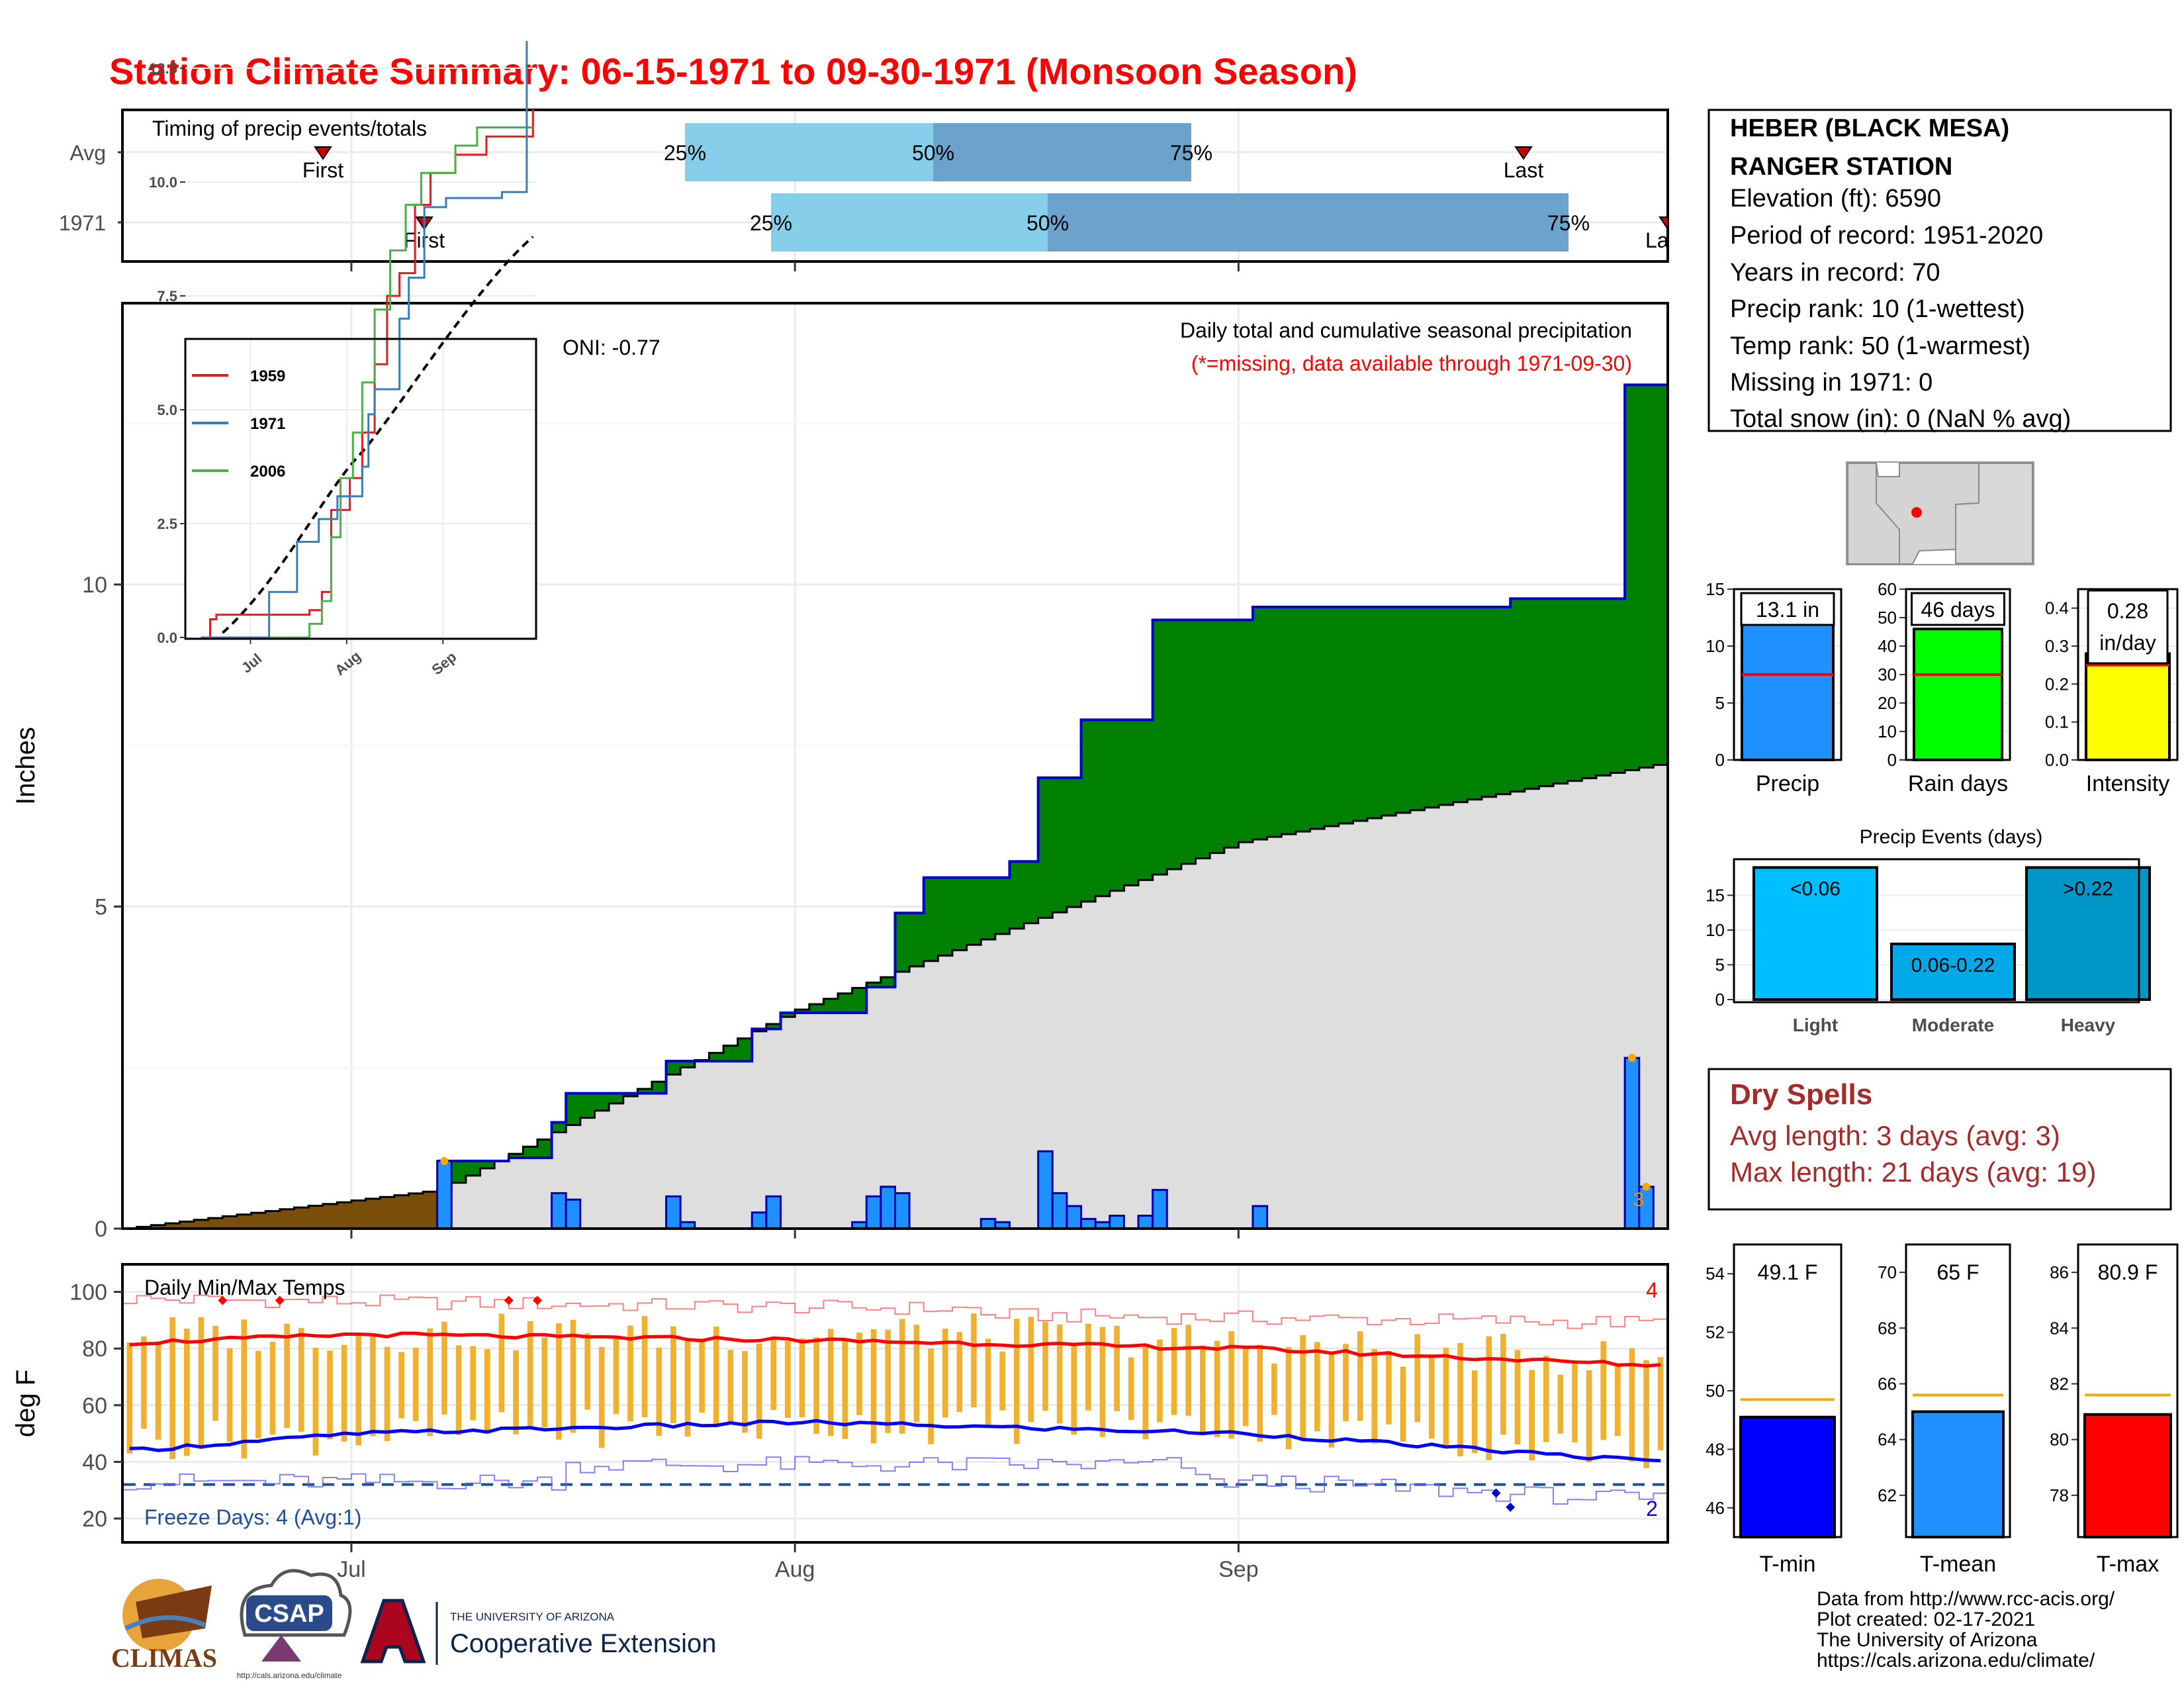  Describe the element at coordinates (239, 424) in the screenshot. I see `inset-legend: 1959 1971 2006` at that location.